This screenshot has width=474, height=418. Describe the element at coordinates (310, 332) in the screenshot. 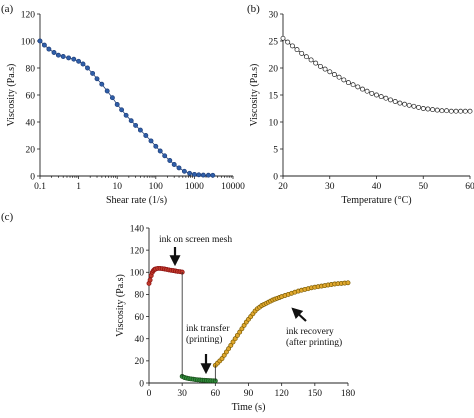

I see `annotation-text: ink recovery` at that location.